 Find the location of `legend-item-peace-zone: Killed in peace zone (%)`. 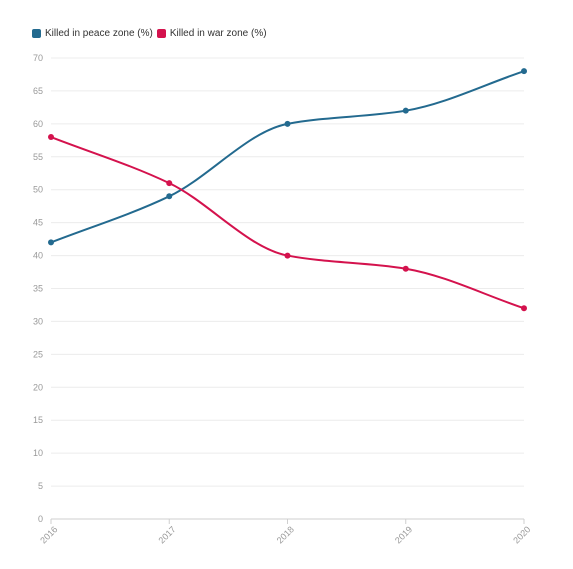

legend-item-peace-zone: Killed in peace zone (%) is located at coordinates (92, 33).